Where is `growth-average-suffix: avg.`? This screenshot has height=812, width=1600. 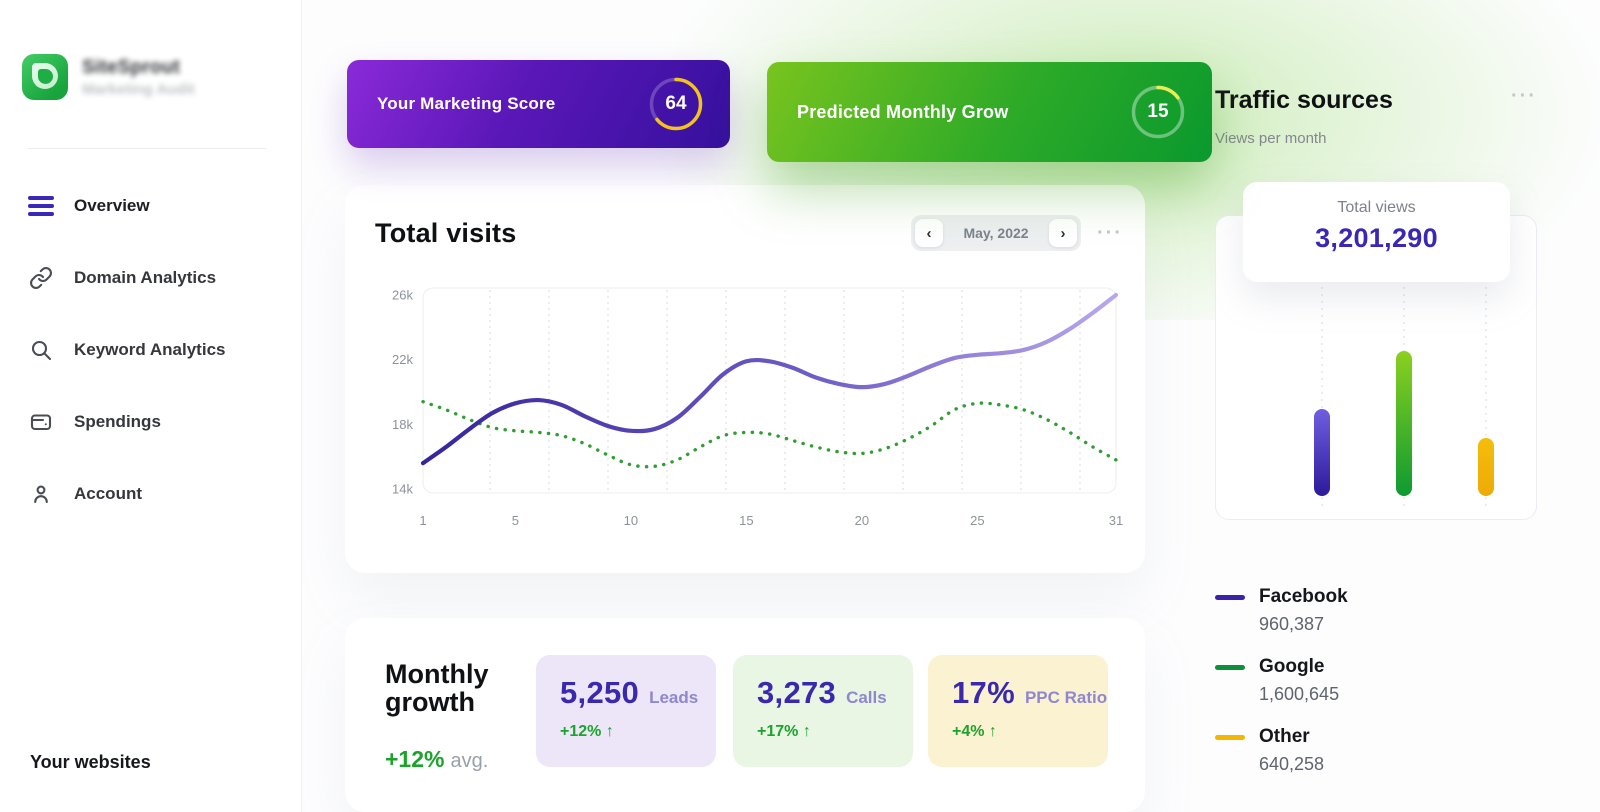
growth-average-suffix: avg. is located at coordinates (469, 761).